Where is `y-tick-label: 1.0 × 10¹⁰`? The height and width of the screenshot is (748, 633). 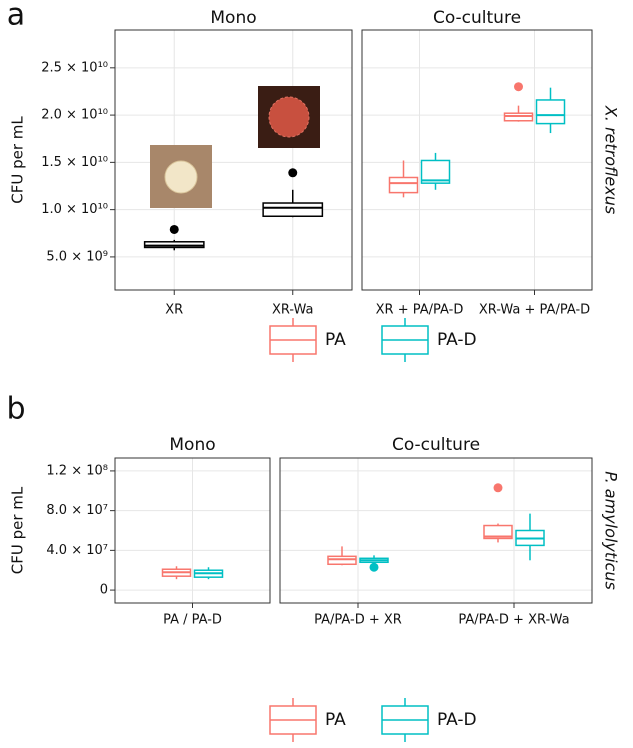 y-tick-label: 1.0 × 10¹⁰ is located at coordinates (74, 209).